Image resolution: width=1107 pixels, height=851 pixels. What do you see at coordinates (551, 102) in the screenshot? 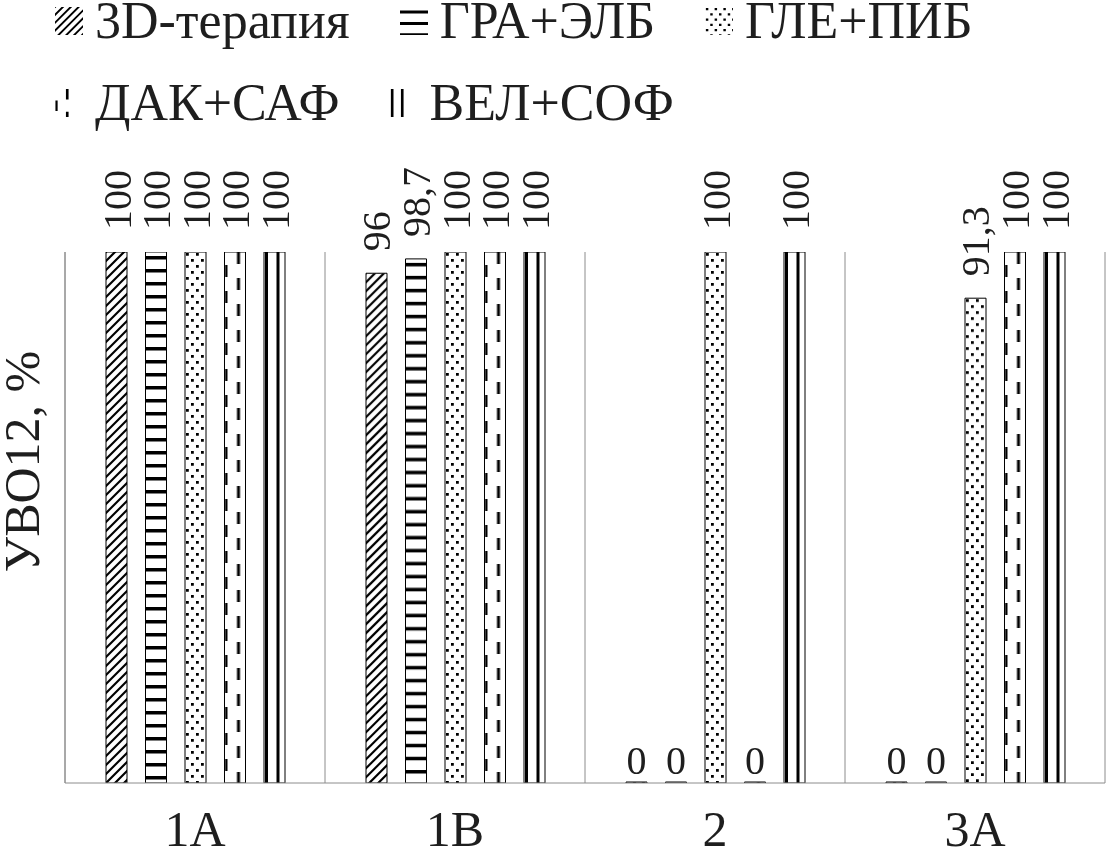
I see `legend-label: ВЕЛ+СОФ` at bounding box center [551, 102].